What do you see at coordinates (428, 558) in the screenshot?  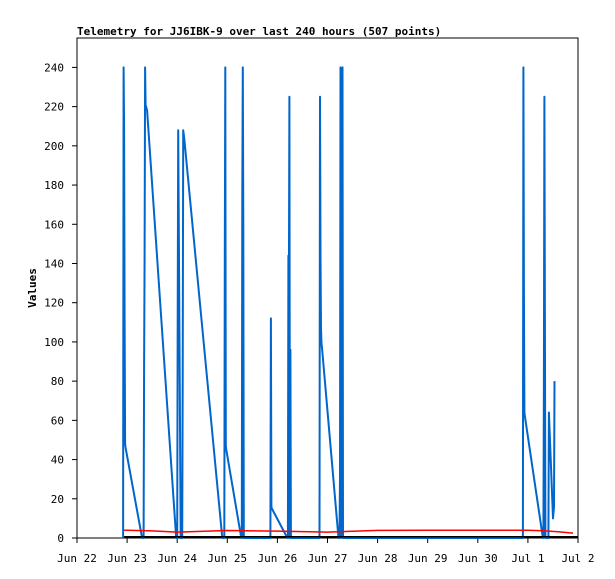 I see `x-tick-label: Jun 29` at bounding box center [428, 558].